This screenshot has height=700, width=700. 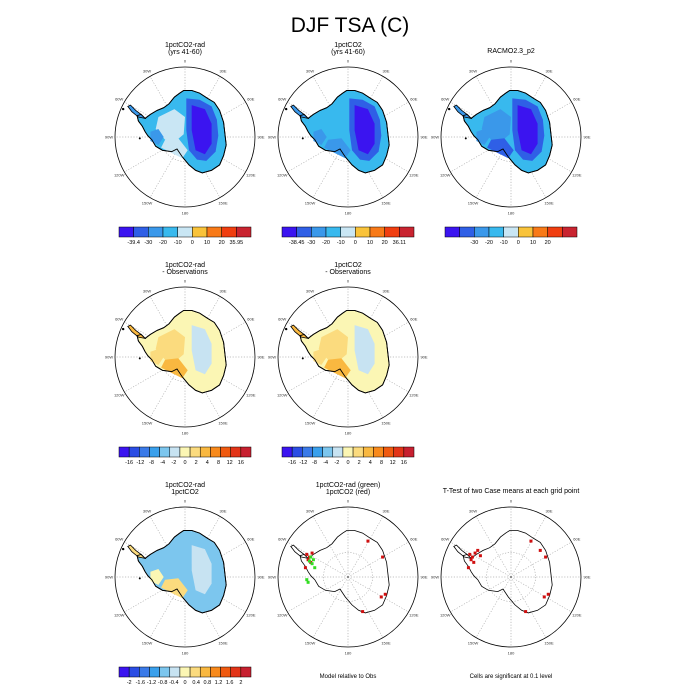 I want to click on colorbar-tick-label: 1.2, so click(x=219, y=683).